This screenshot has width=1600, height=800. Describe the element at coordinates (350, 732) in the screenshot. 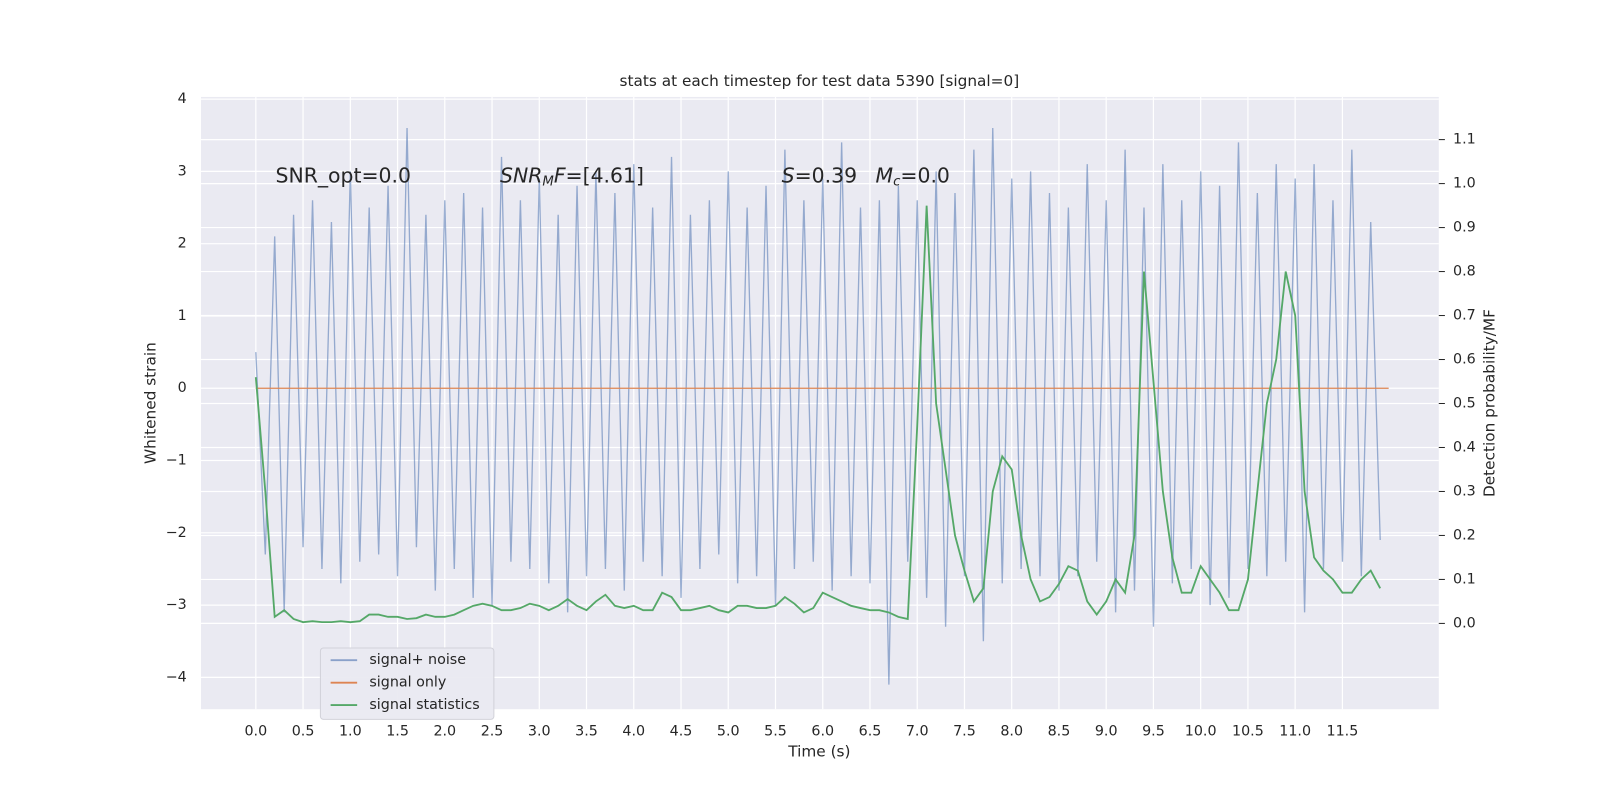

I see `x-tick-label: 1.0` at that location.